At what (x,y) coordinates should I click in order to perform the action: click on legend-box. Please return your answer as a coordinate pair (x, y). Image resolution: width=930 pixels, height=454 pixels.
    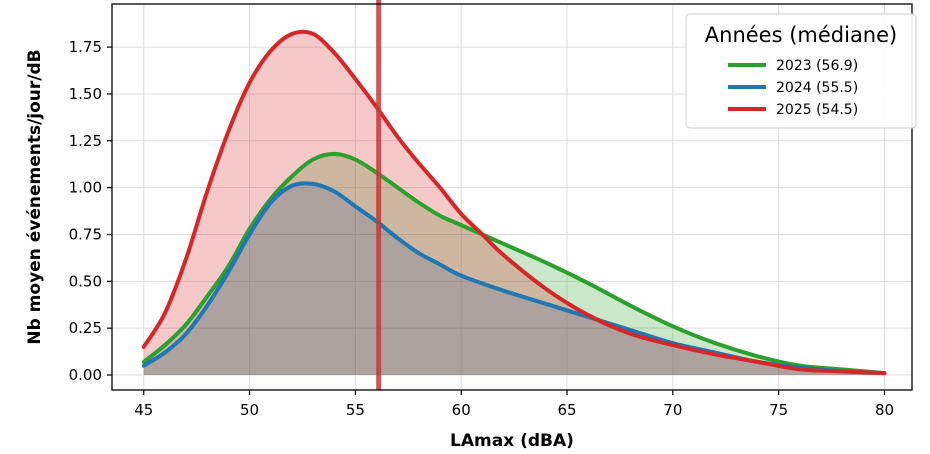
    Looking at the image, I should click on (801, 71).